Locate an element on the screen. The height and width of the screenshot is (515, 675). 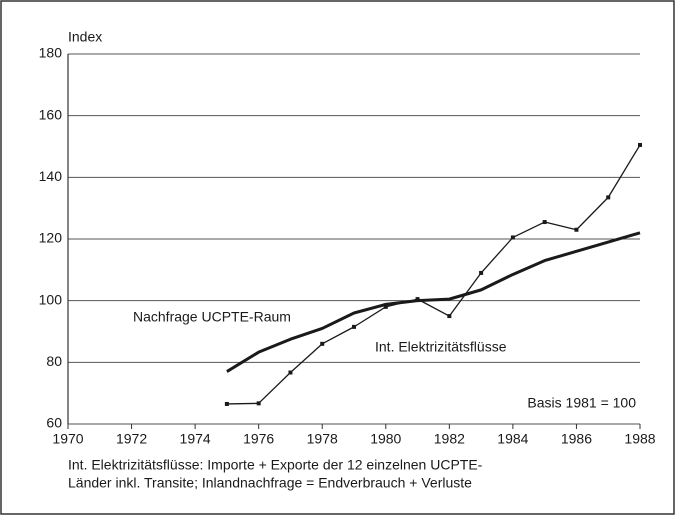
y-tick-label: 140 is located at coordinates (51, 176).